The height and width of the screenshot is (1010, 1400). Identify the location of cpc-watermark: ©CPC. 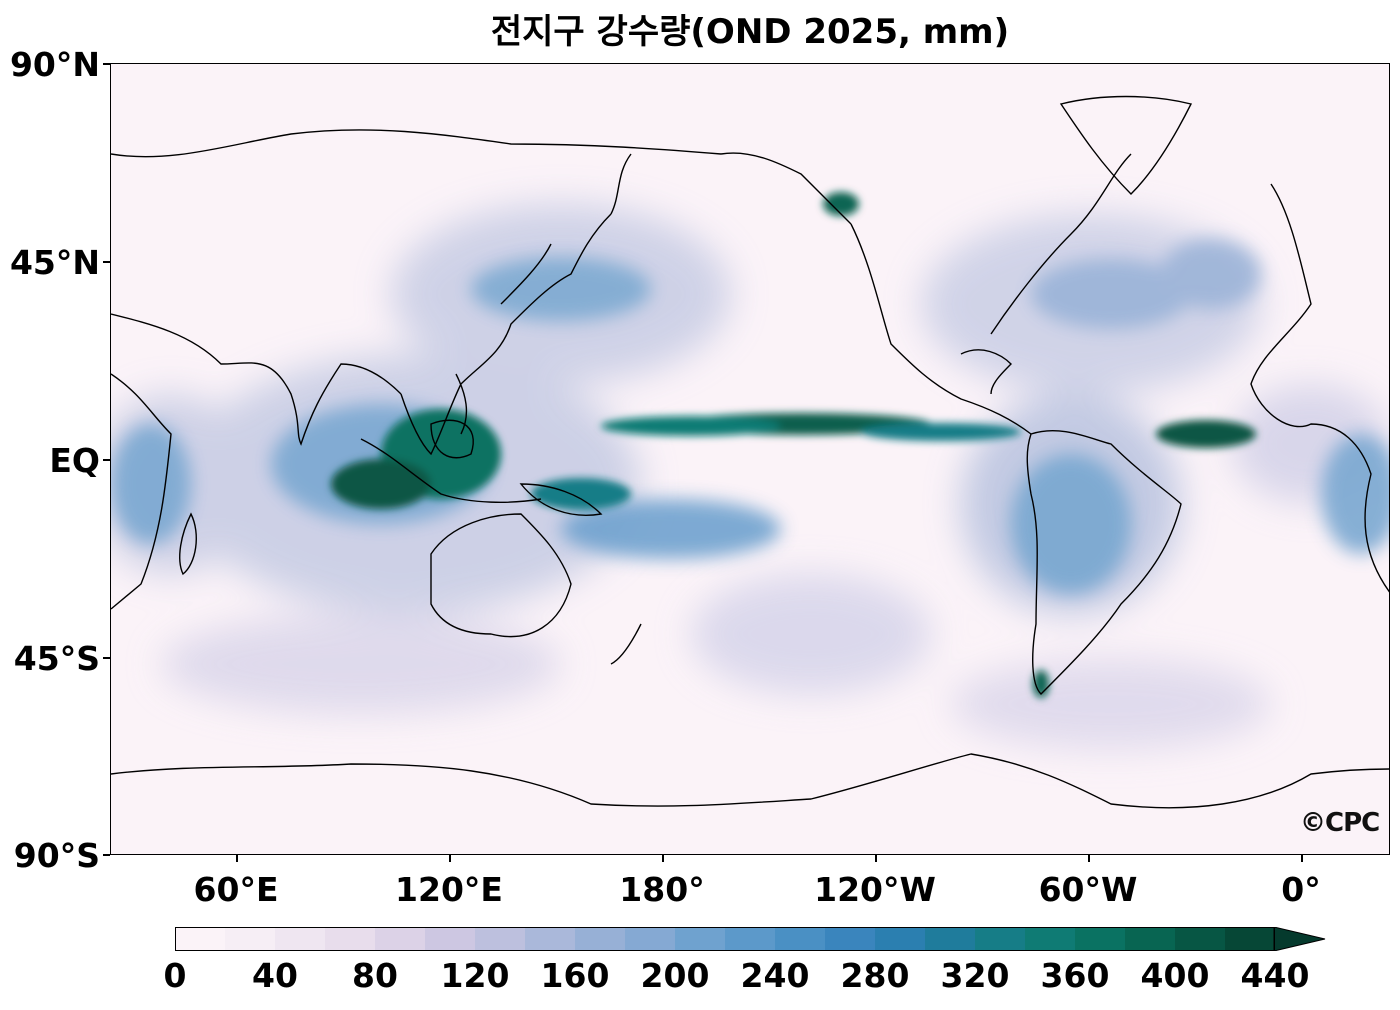
(1340, 823).